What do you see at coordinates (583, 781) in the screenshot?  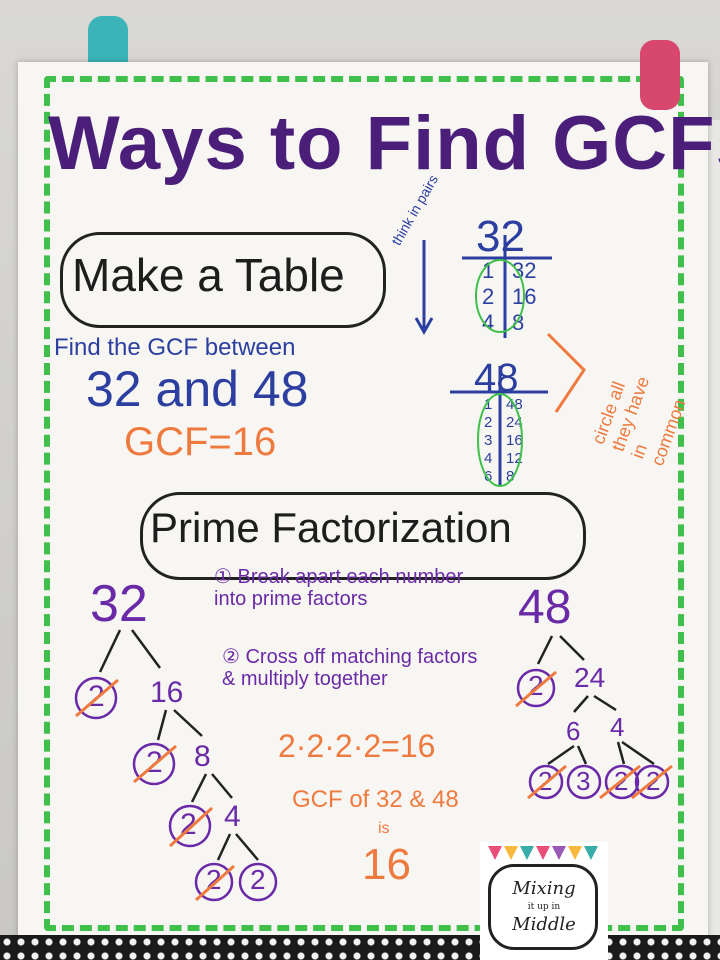 I see `tree48-node: 3` at bounding box center [583, 781].